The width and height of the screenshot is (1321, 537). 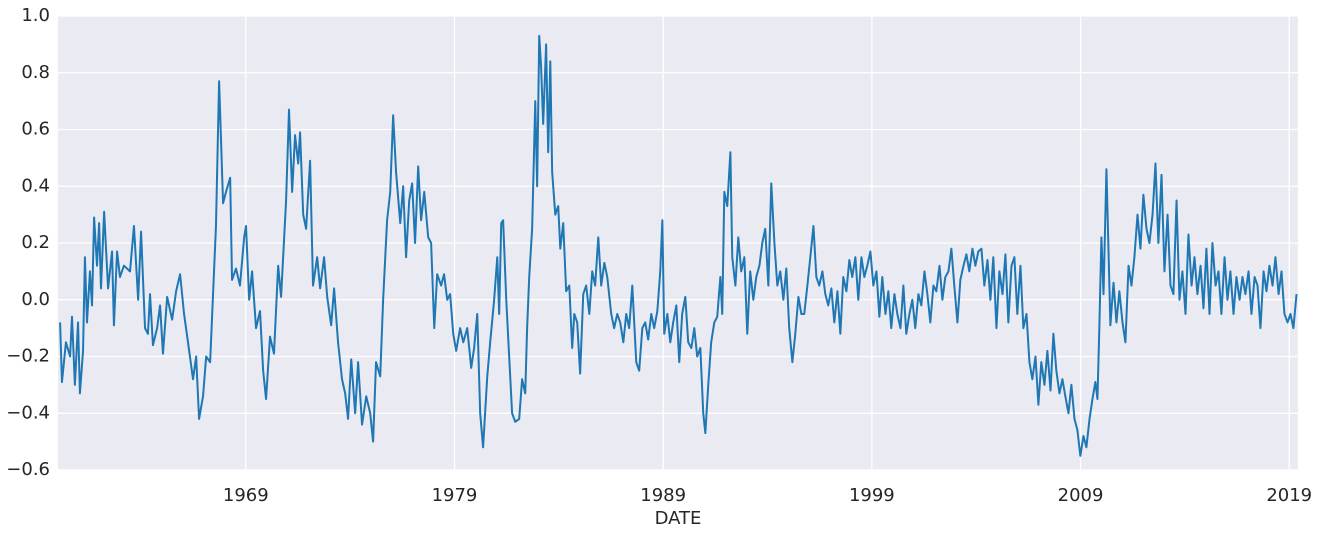 I want to click on y-tick-label: −0.4, so click(x=28, y=412).